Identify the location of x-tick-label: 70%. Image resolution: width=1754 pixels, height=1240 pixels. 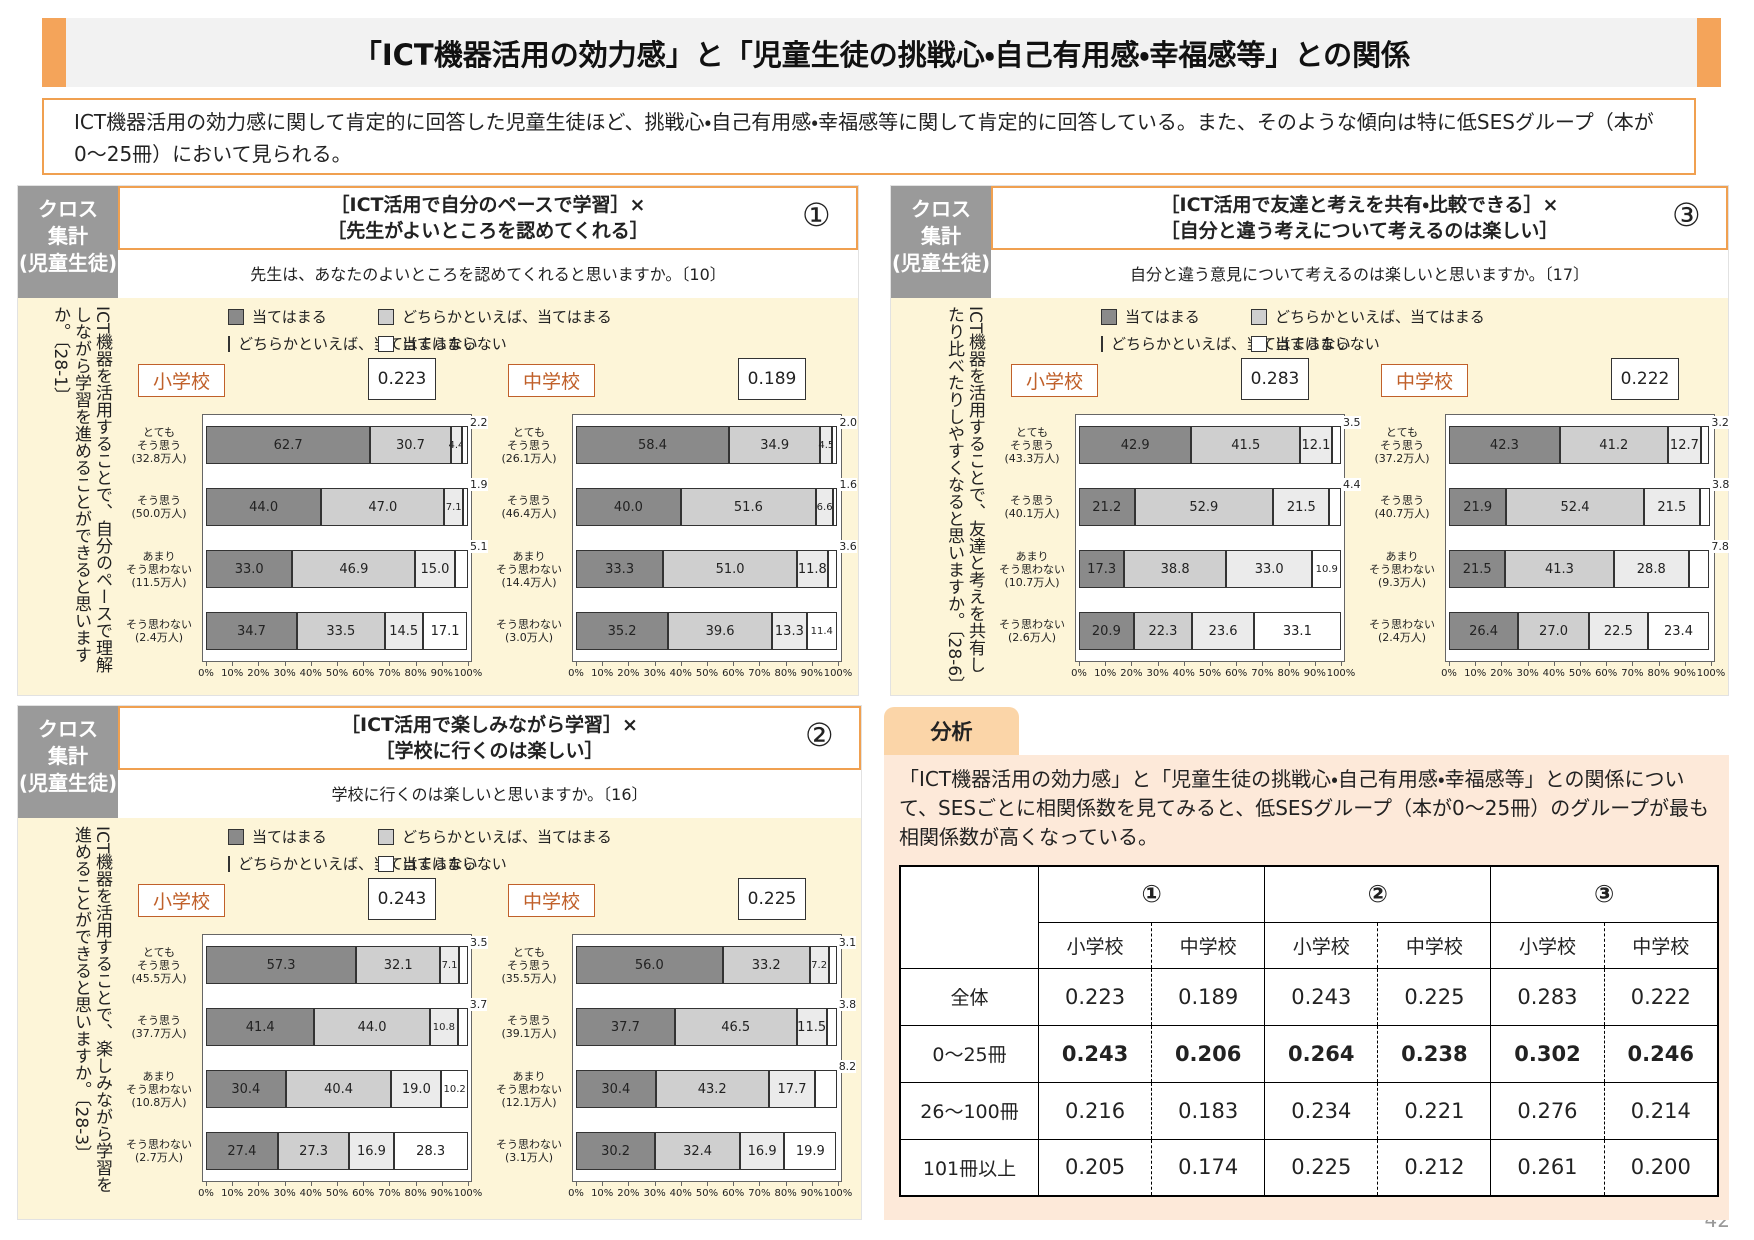
(1632, 673).